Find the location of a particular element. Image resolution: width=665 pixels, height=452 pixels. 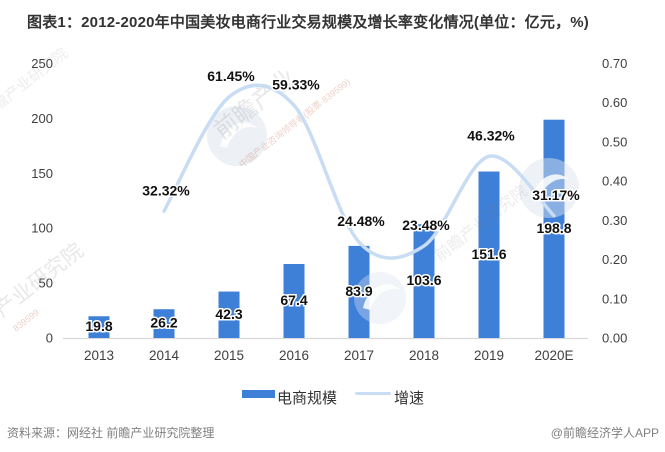

bar-value-label-2014: 26.2 is located at coordinates (163, 323).